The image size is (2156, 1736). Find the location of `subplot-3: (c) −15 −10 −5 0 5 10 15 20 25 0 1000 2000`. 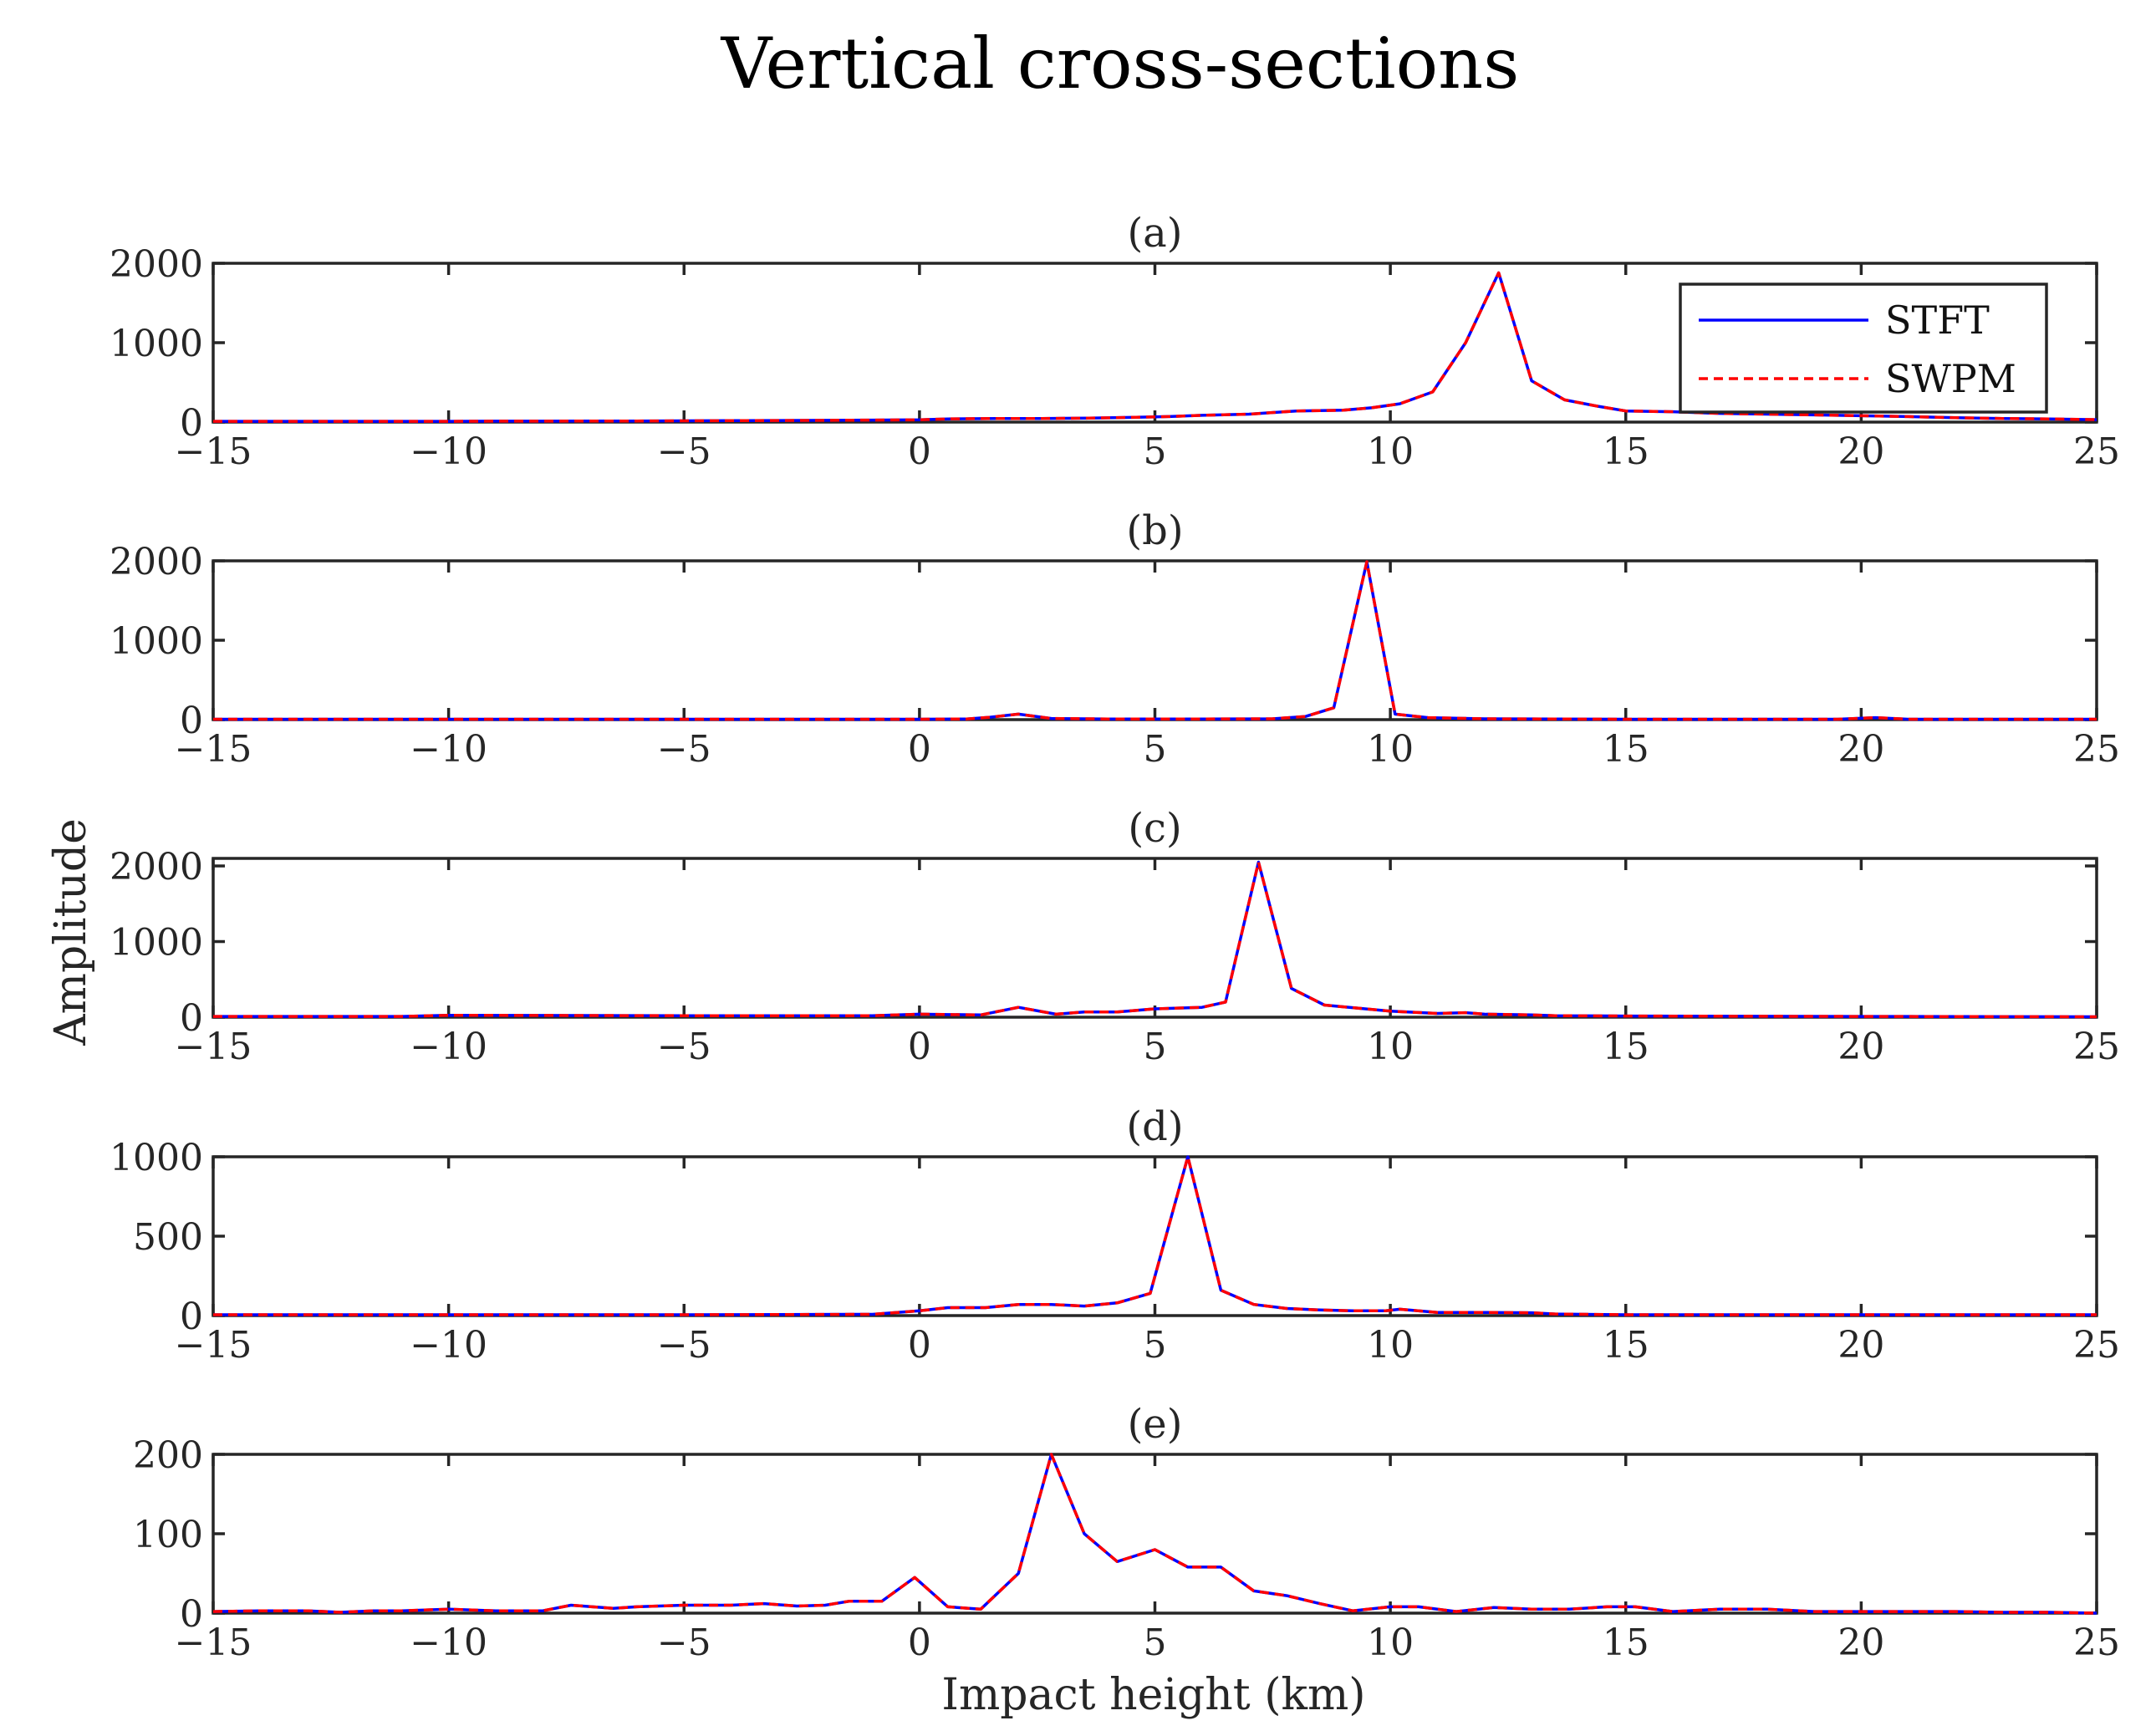

subplot-3: (c) −15 −10 −5 0 5 10 15 20 25 0 1000 2000 is located at coordinates (1115, 936).